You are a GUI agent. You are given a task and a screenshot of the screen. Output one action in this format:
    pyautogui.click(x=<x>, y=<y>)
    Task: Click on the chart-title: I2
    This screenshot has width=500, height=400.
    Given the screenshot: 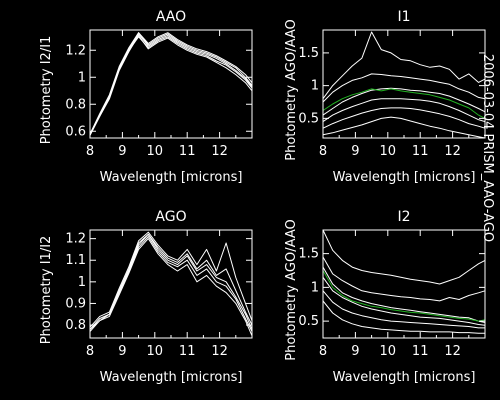 What is the action you would take?
    pyautogui.click(x=403, y=217)
    